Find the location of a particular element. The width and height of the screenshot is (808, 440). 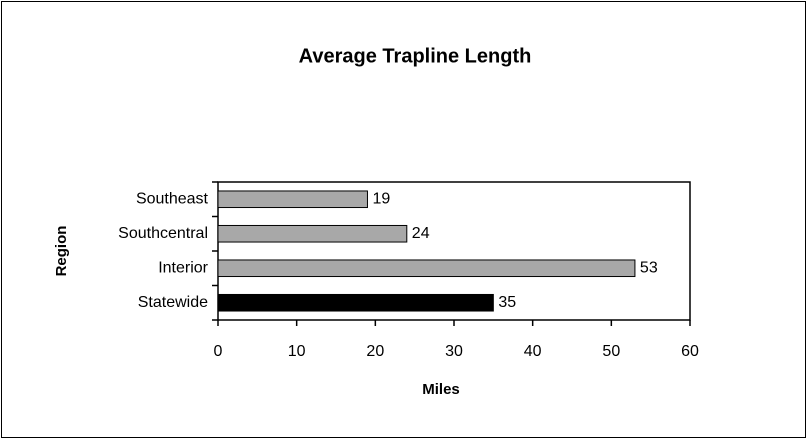

x-tick-label: 60 is located at coordinates (690, 351).